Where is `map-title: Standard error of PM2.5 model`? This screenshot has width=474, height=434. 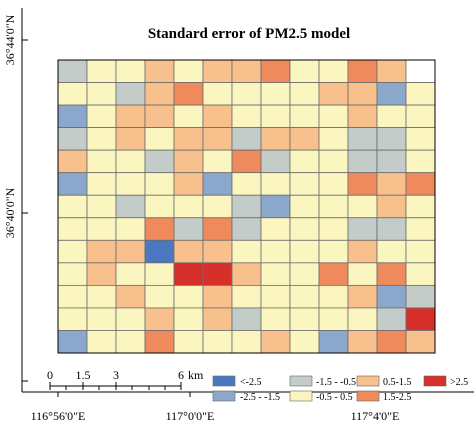
map-title: Standard error of PM2.5 model is located at coordinates (249, 34).